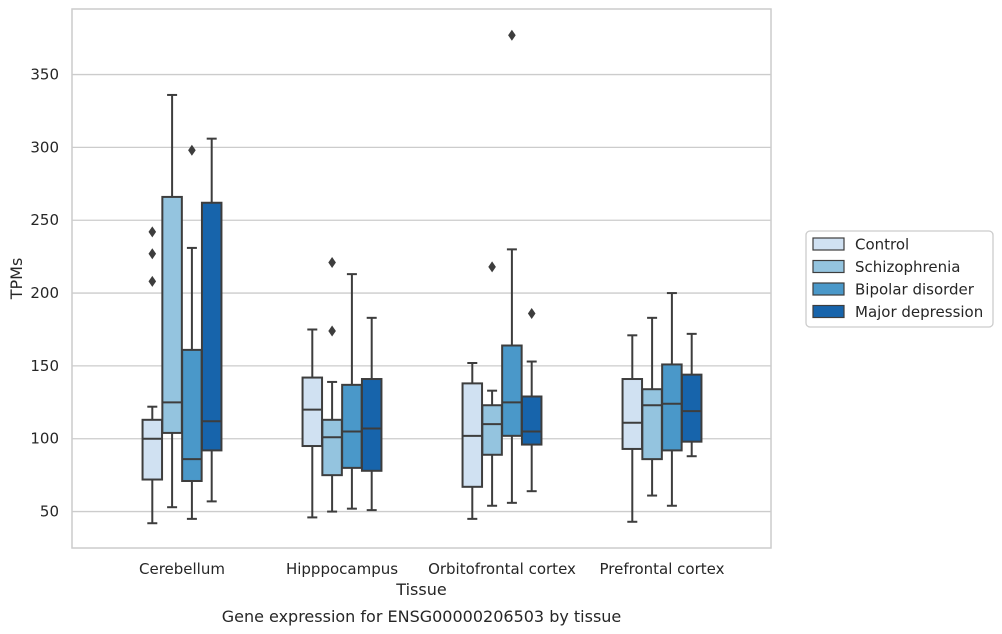  Describe the element at coordinates (44, 220) in the screenshot. I see `y-tick-label: 250` at that location.